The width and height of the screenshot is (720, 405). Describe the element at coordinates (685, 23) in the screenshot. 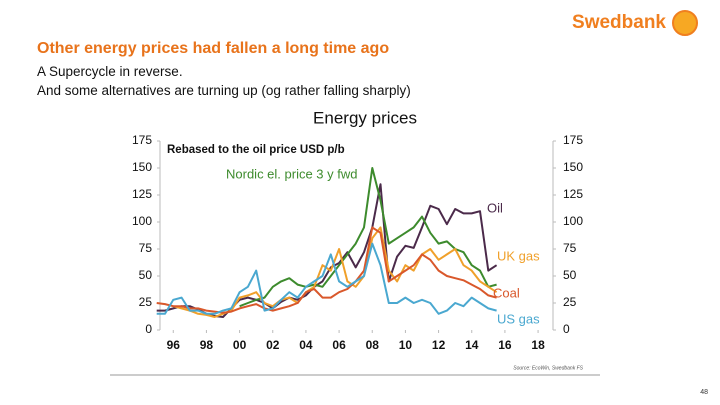

I see `logo-icon` at that location.